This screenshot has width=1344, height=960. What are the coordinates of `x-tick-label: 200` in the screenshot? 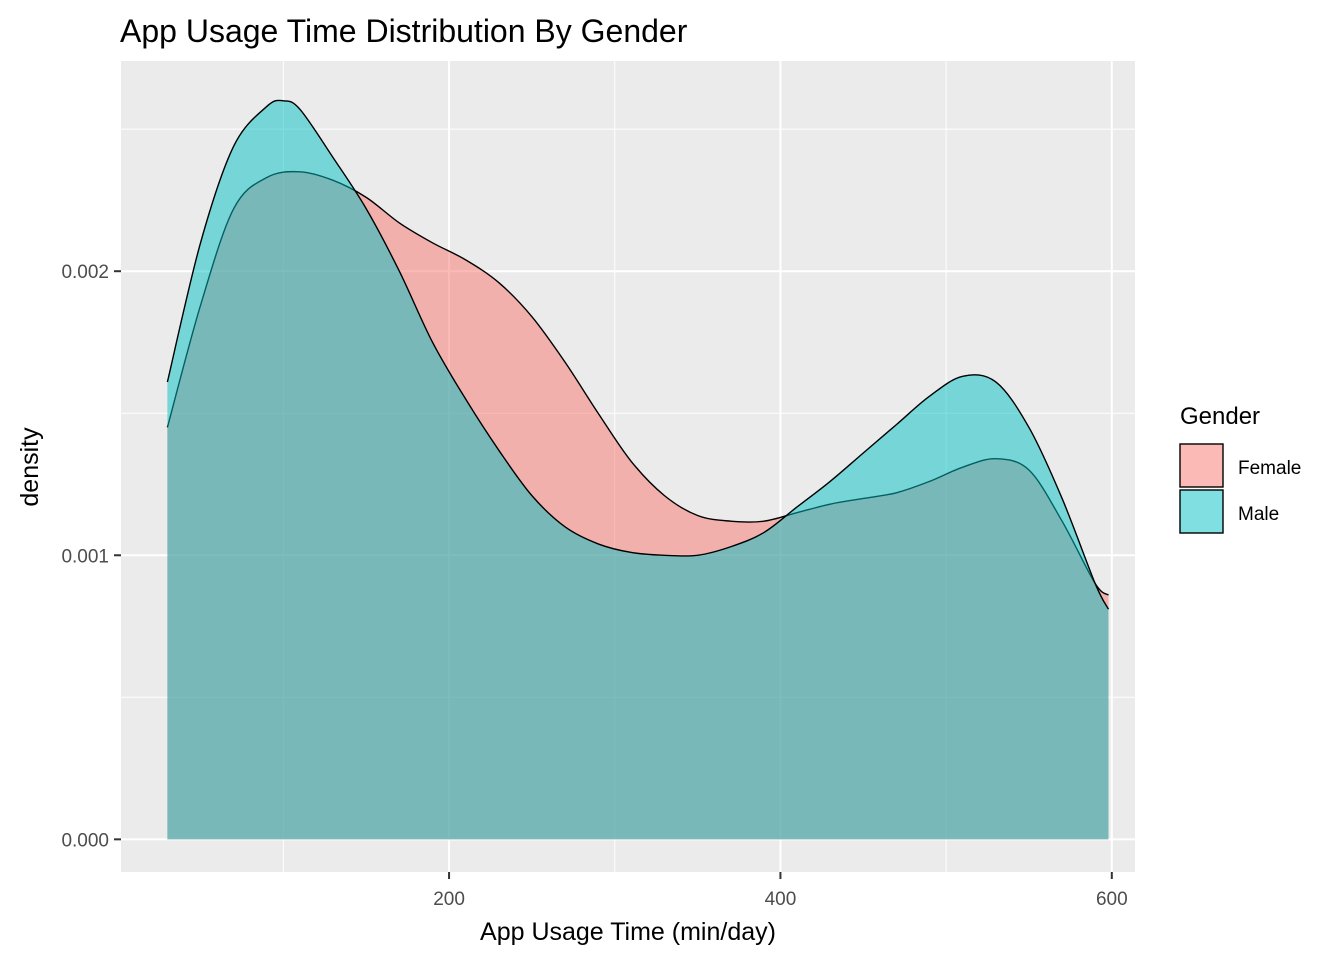 It's located at (449, 899).